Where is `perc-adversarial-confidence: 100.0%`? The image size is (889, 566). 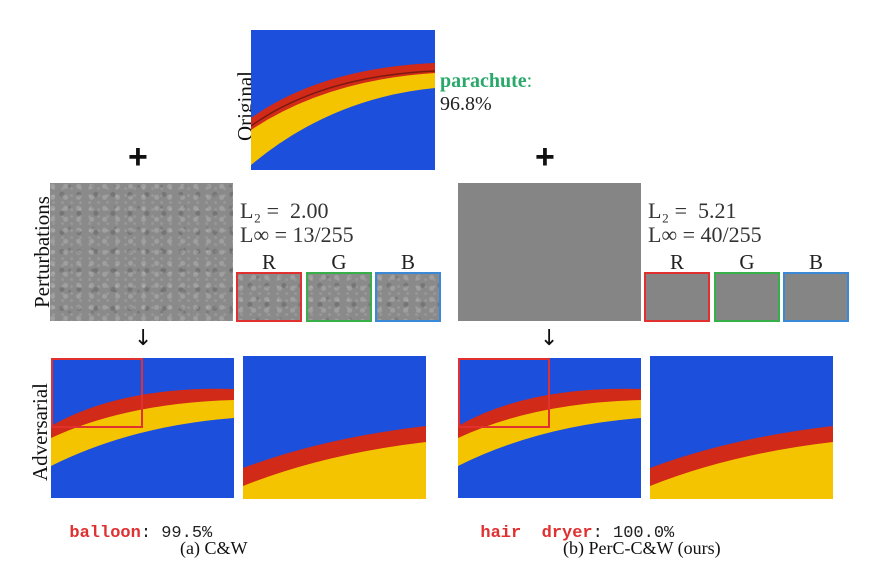 perc-adversarial-confidence: 100.0% is located at coordinates (644, 533).